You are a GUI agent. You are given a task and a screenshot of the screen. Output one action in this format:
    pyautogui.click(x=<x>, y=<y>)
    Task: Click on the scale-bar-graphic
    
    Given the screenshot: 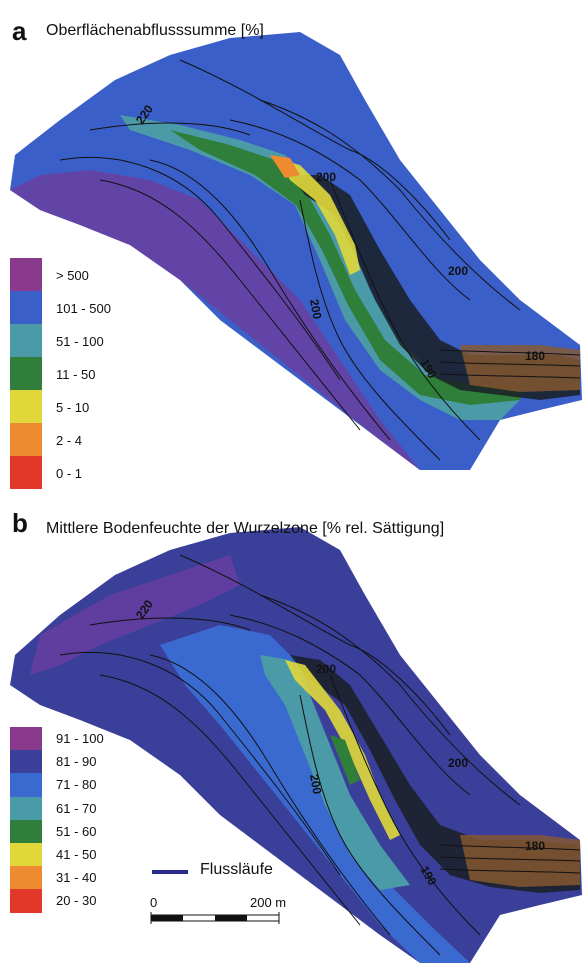 What is the action you would take?
    pyautogui.click(x=215, y=918)
    